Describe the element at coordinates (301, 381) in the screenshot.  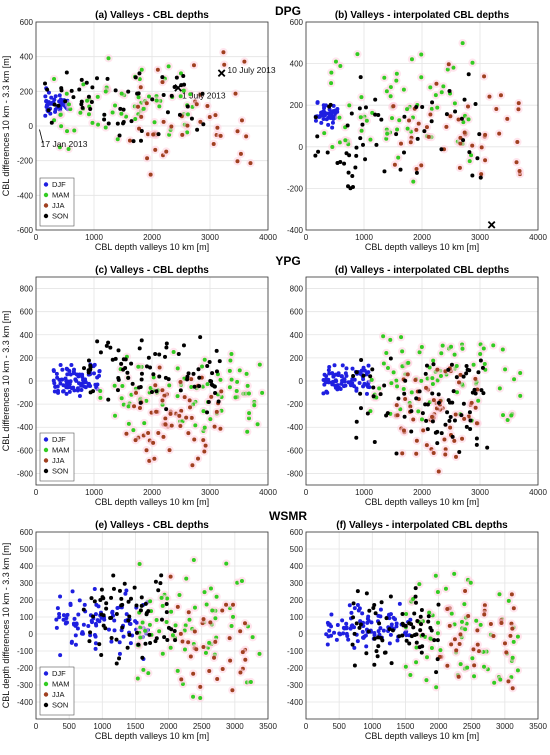
I see `y-tick-label: 0` at that location.